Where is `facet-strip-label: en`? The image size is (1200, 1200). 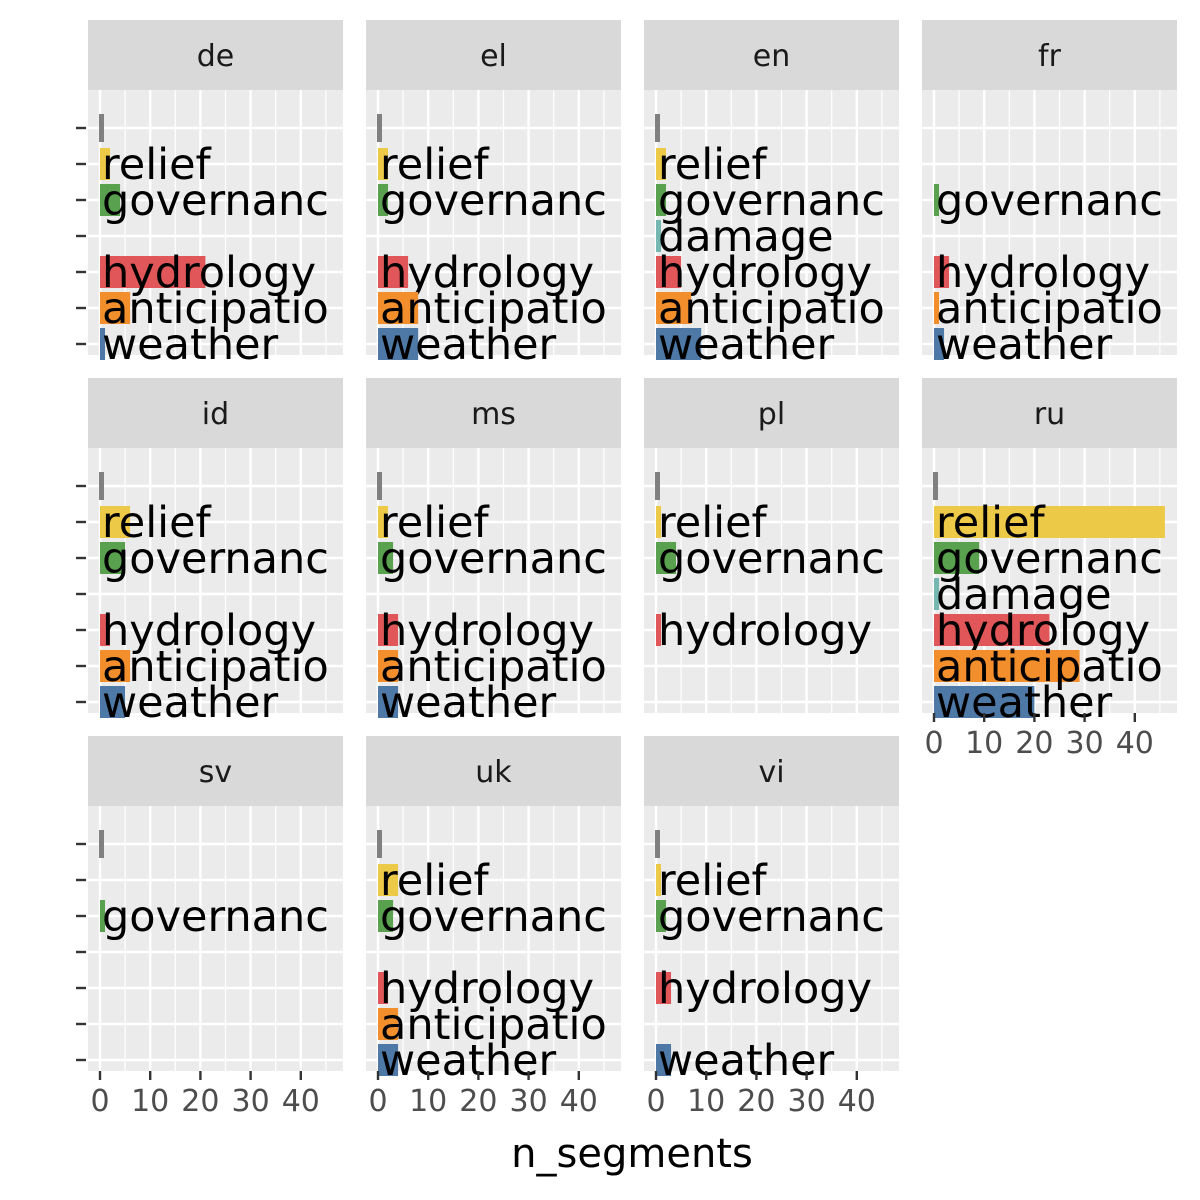 facet-strip-label: en is located at coordinates (771, 56).